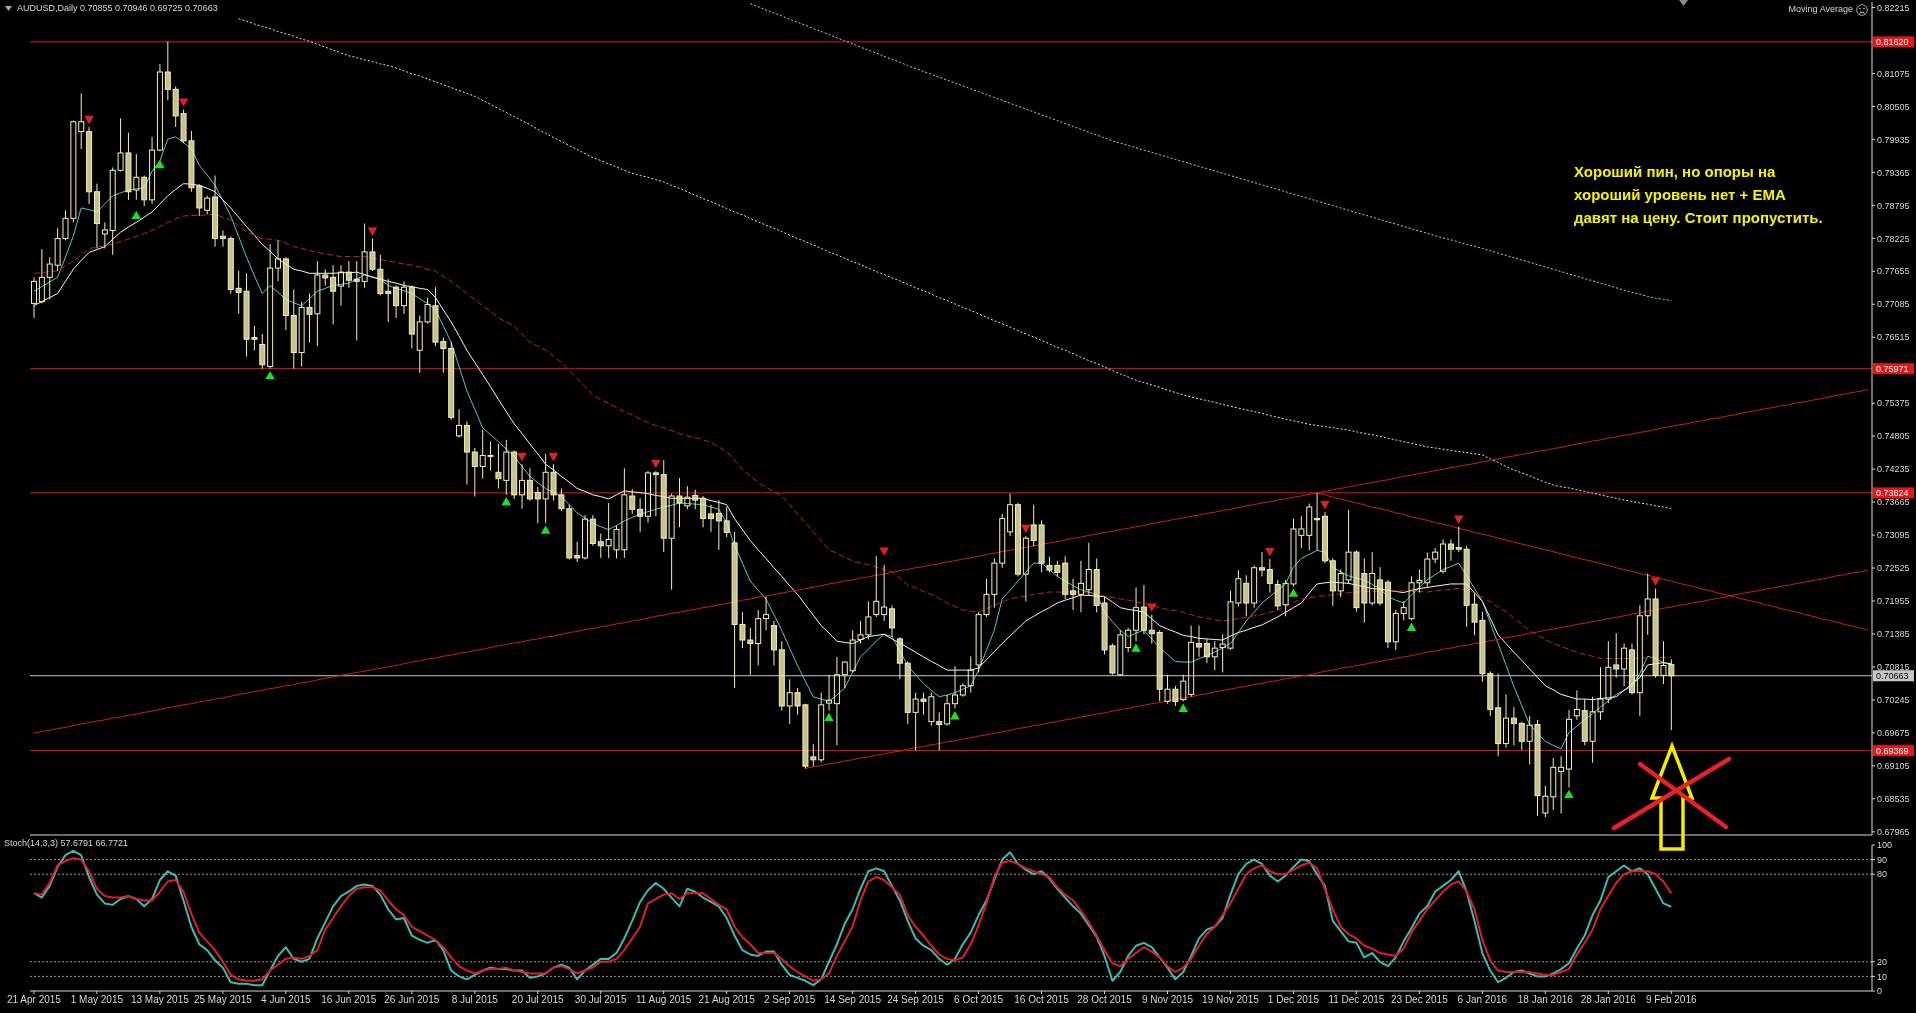 The width and height of the screenshot is (1916, 1013). Describe the element at coordinates (1892, 368) in the screenshot. I see `ref-line-label: 0.75971` at that location.